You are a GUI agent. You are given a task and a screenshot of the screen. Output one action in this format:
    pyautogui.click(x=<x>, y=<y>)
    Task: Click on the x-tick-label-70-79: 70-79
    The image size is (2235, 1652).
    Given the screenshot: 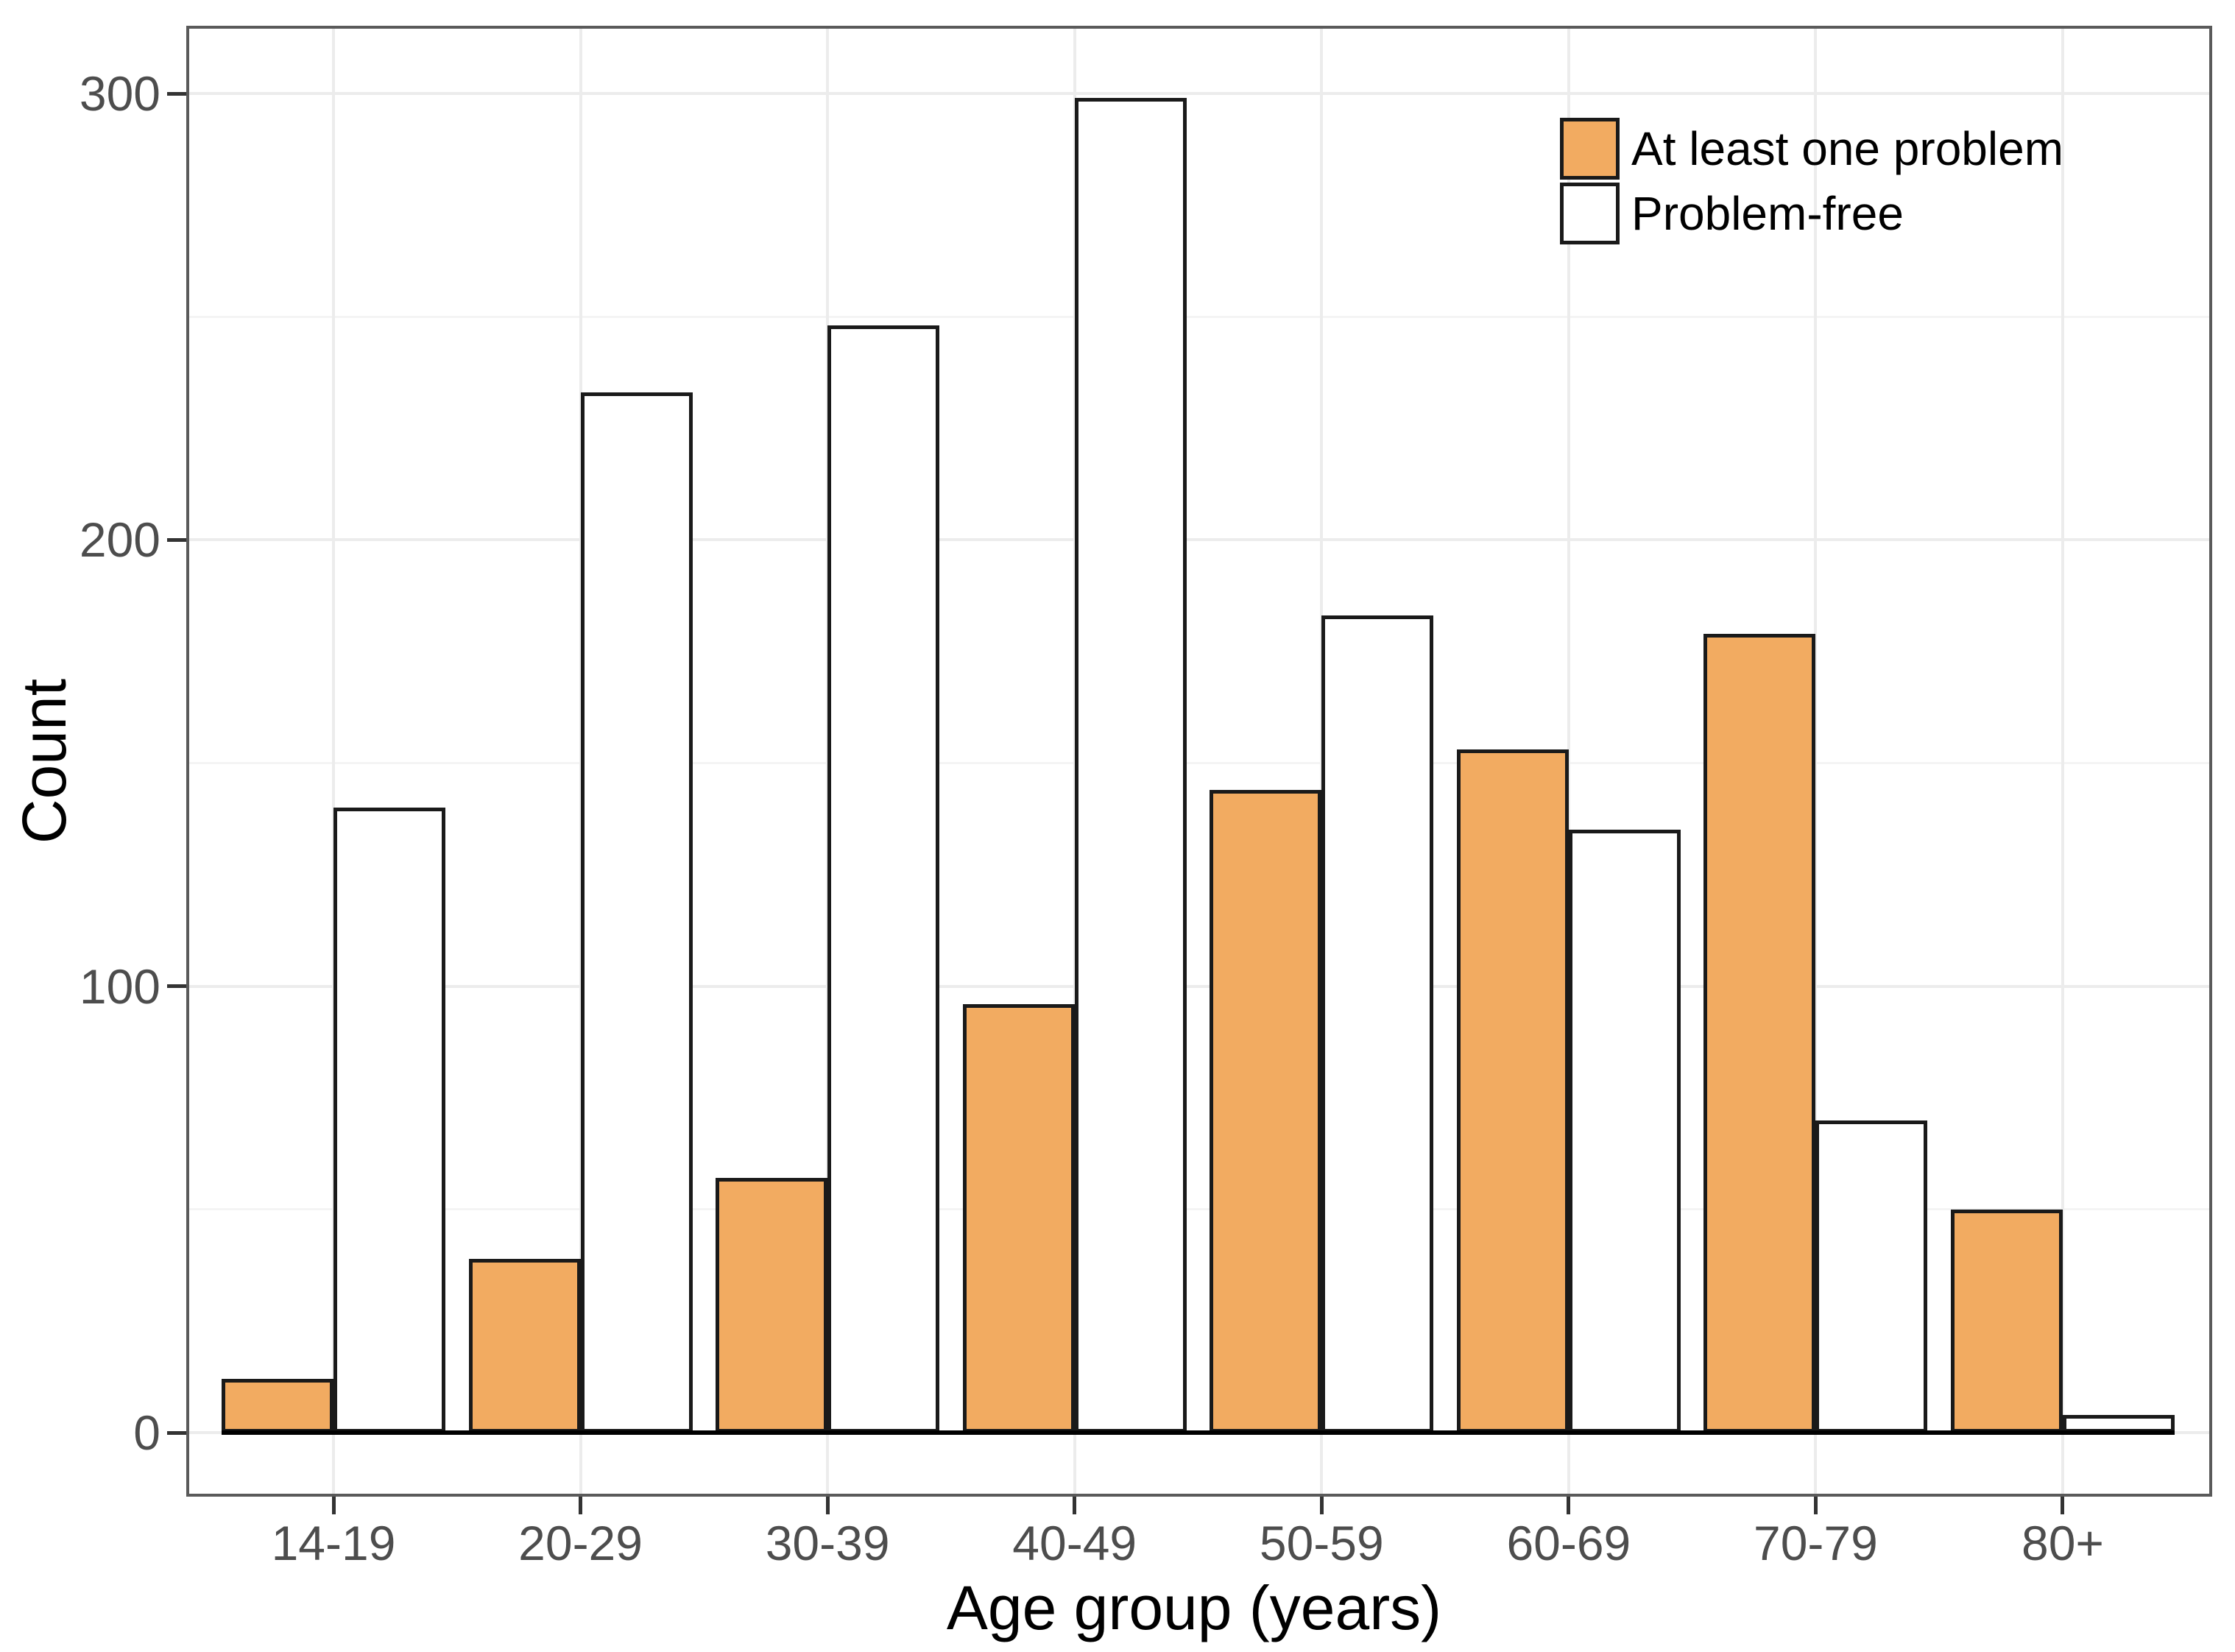 What is the action you would take?
    pyautogui.click(x=1816, y=1543)
    